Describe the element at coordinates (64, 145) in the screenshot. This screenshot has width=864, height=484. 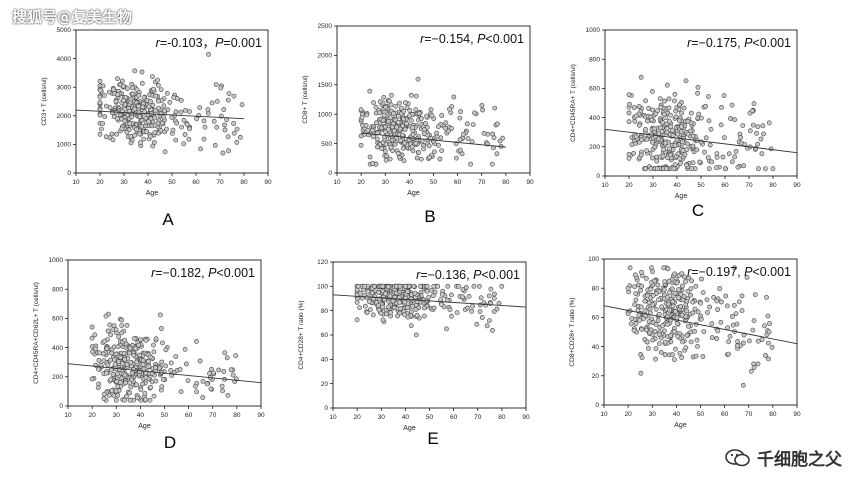
I see `y-tick-label: 1000` at that location.